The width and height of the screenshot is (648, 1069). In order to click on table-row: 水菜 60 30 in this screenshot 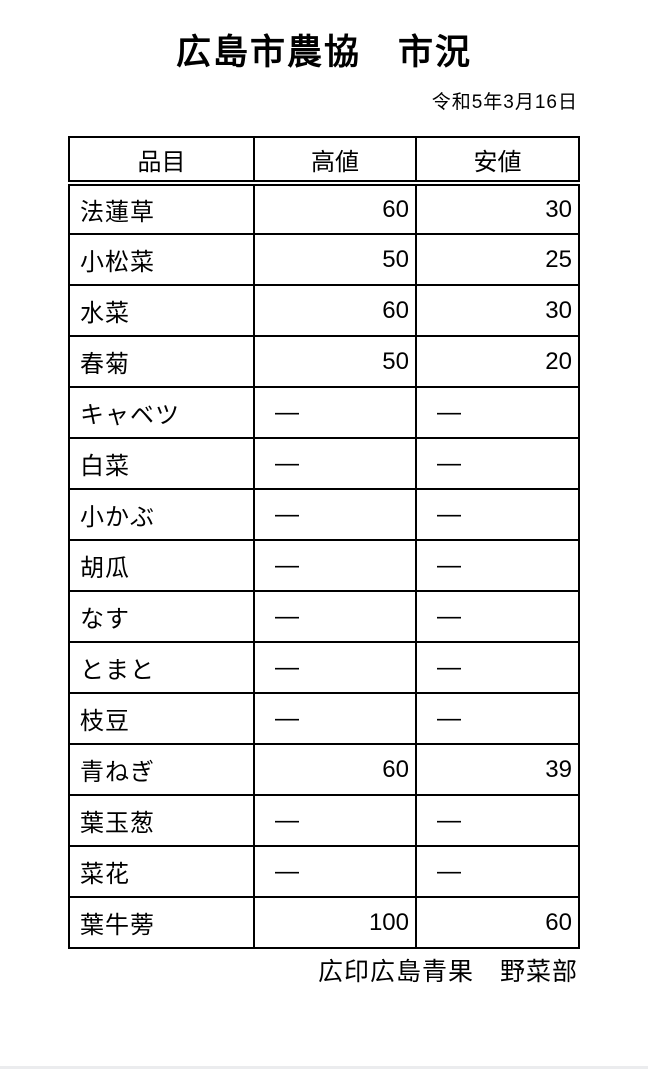, I will do `click(324, 311)`.